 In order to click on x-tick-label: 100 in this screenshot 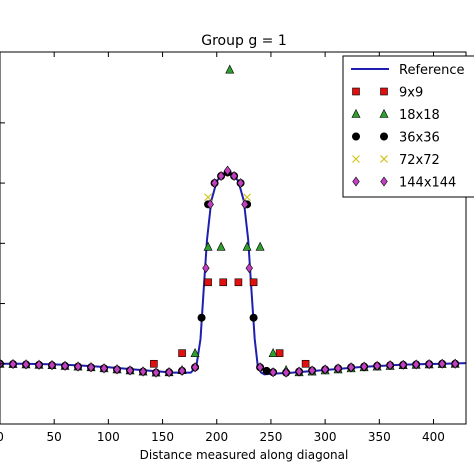, I will do `click(108, 437)`.